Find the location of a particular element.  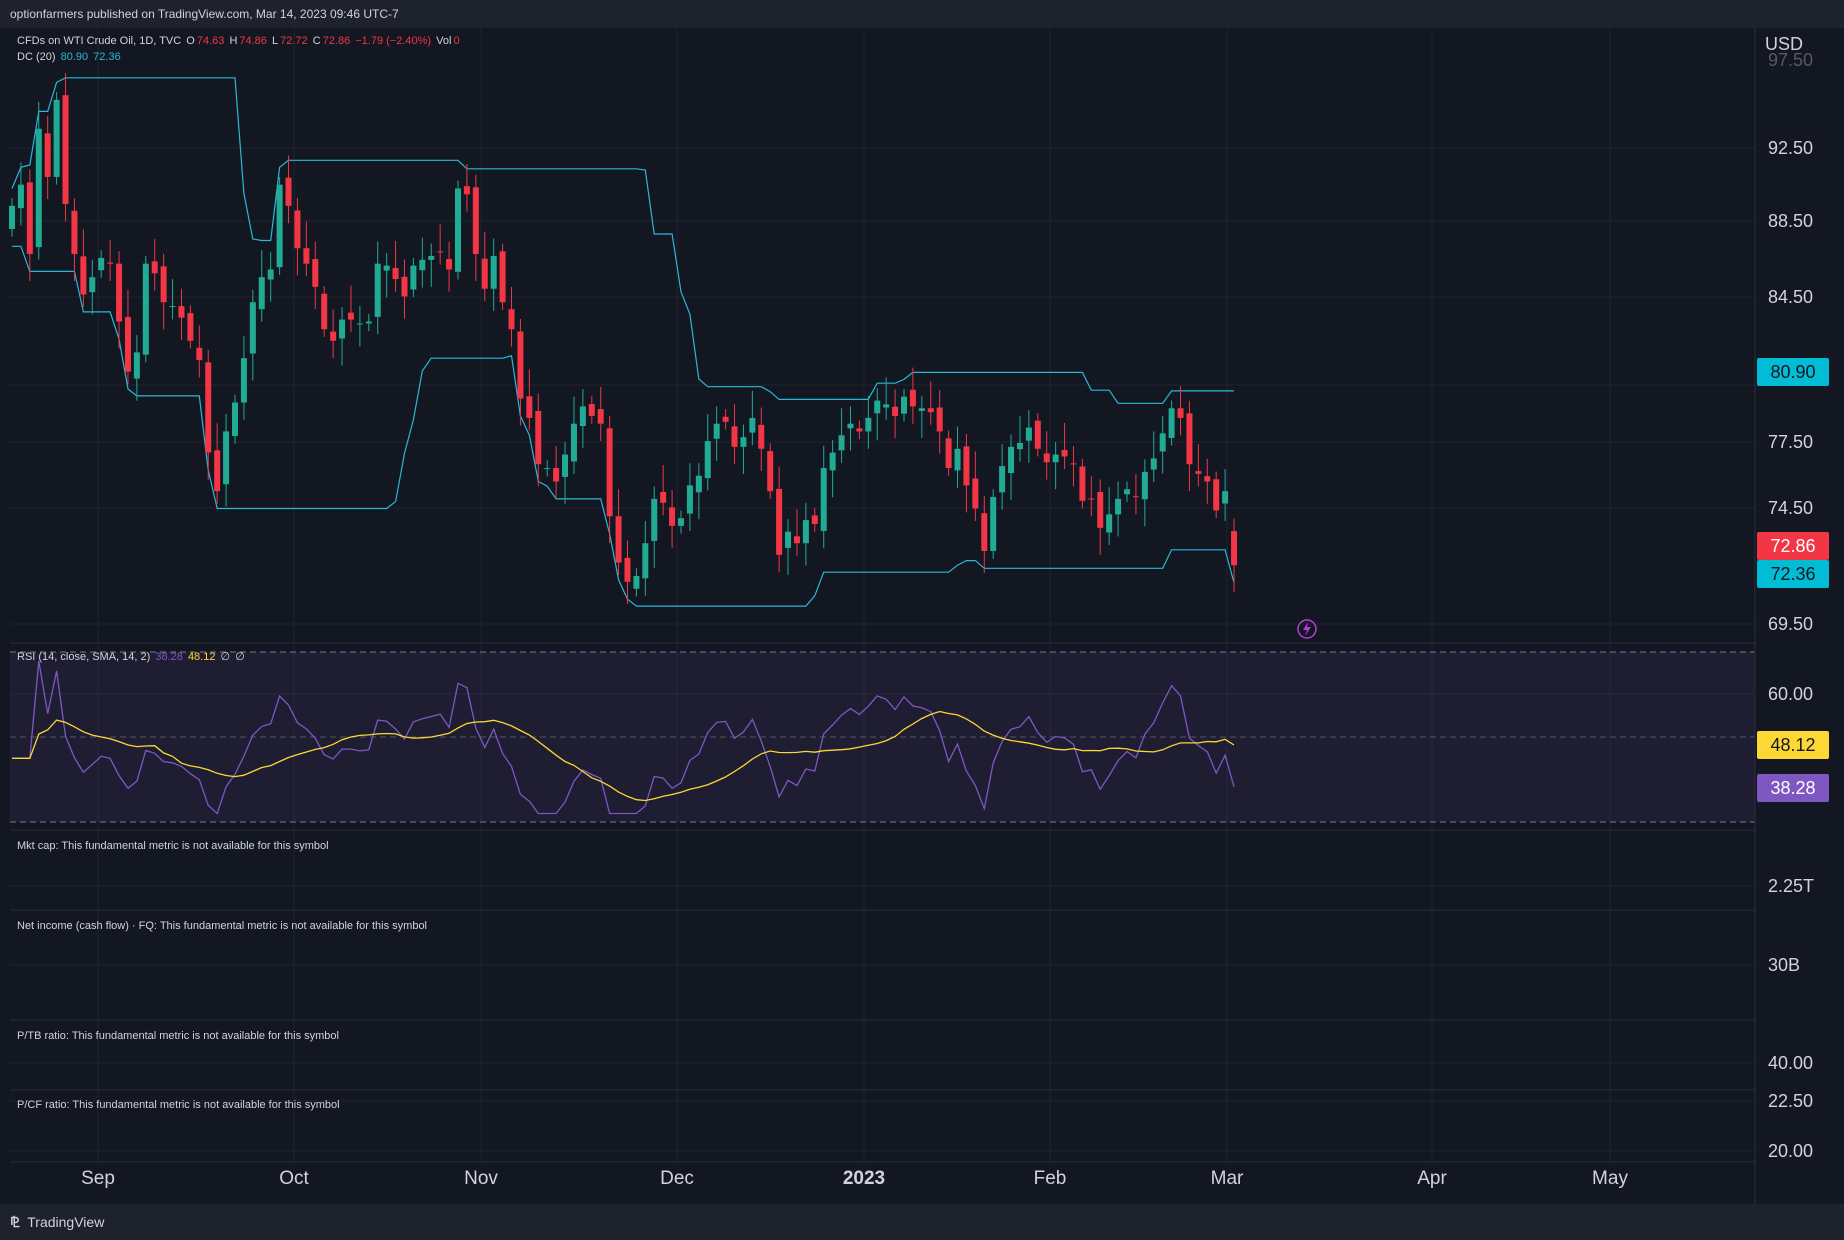

rsi-sma-value: 48.12 is located at coordinates (201, 657).